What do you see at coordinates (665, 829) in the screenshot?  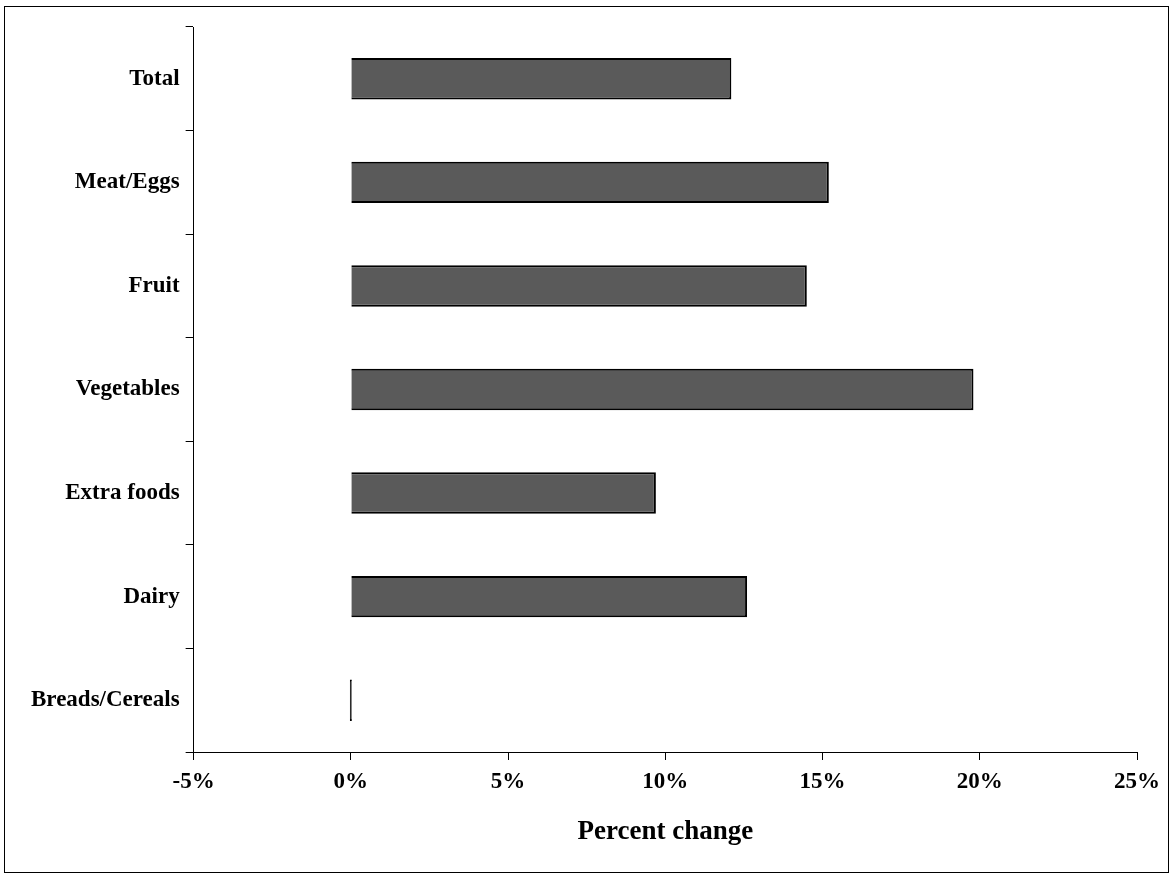 I see `x-axis-title: Percent change` at bounding box center [665, 829].